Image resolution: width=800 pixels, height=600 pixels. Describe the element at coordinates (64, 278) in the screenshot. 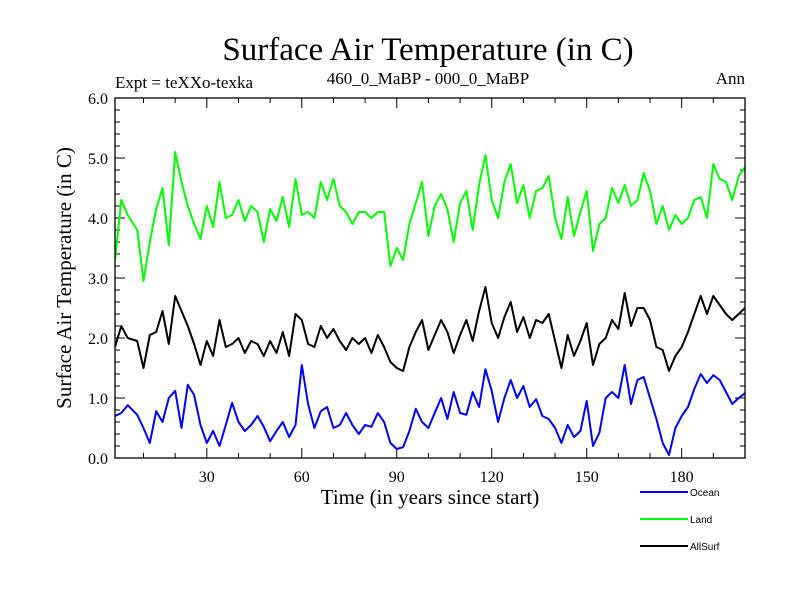

I see `y-axis-label: Surface Air Temperature (in C)` at that location.